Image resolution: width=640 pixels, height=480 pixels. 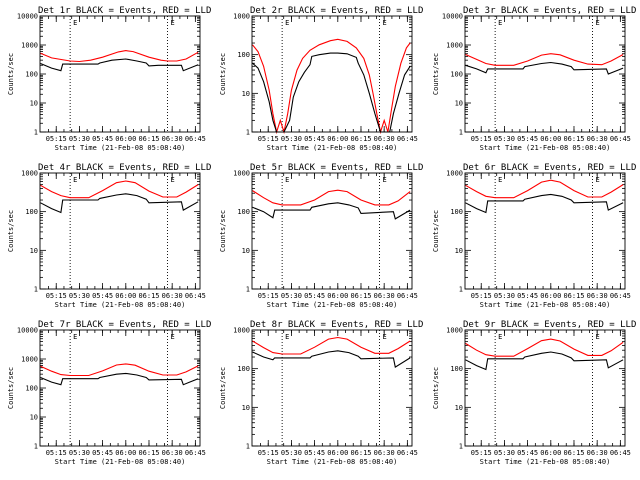 What do you see at coordinates (549, 325) in the screenshot?
I see `panel-title: Det 9r BLACK = Events, RED = LLD` at bounding box center [549, 325].